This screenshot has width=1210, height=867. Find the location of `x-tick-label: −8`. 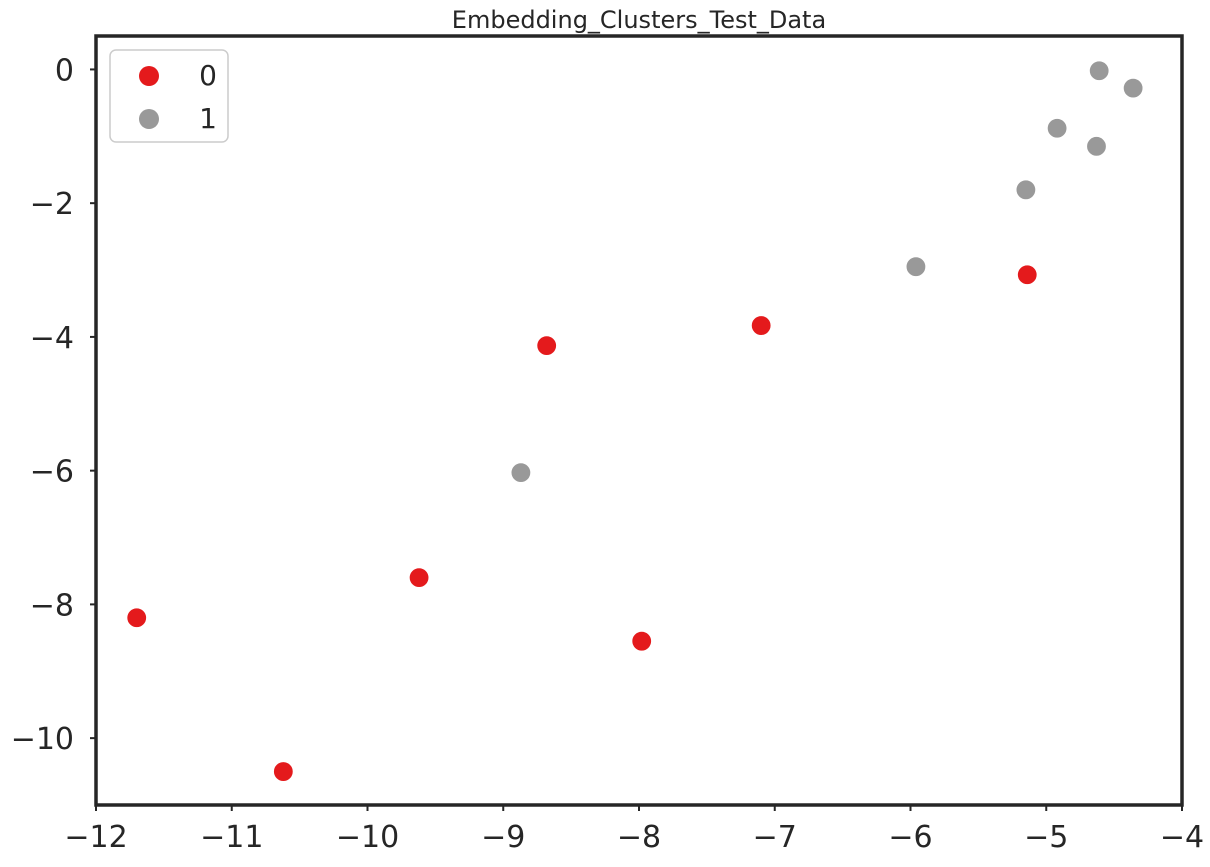

x-tick-label: −8 is located at coordinates (639, 837).